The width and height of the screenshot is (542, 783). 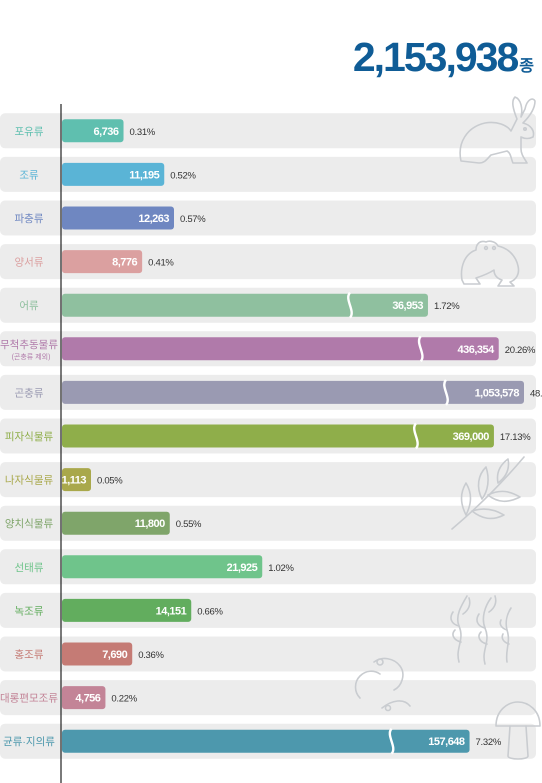 What do you see at coordinates (490, 263) in the screenshot?
I see `frog-icon` at bounding box center [490, 263].